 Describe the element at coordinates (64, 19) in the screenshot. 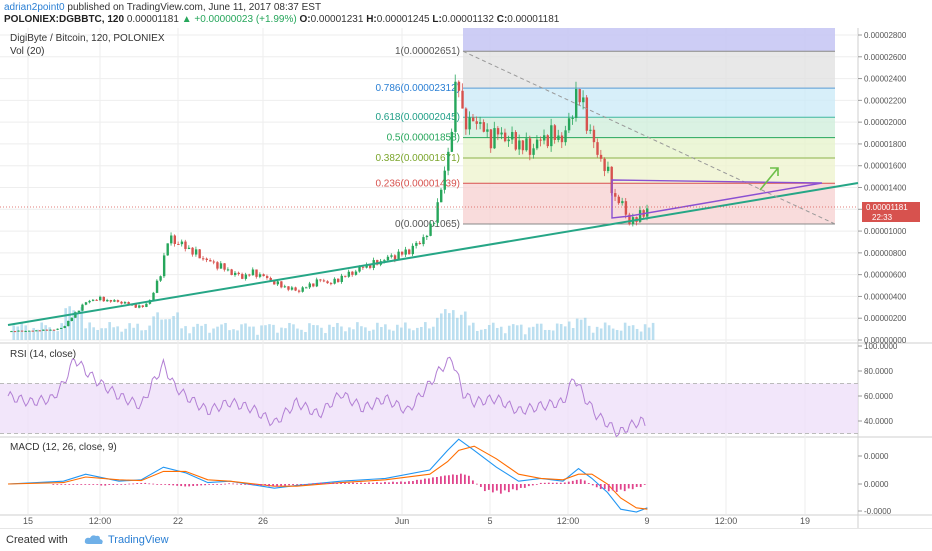

I see `symbol: POLONIEX:DGBBTC, 120` at that location.